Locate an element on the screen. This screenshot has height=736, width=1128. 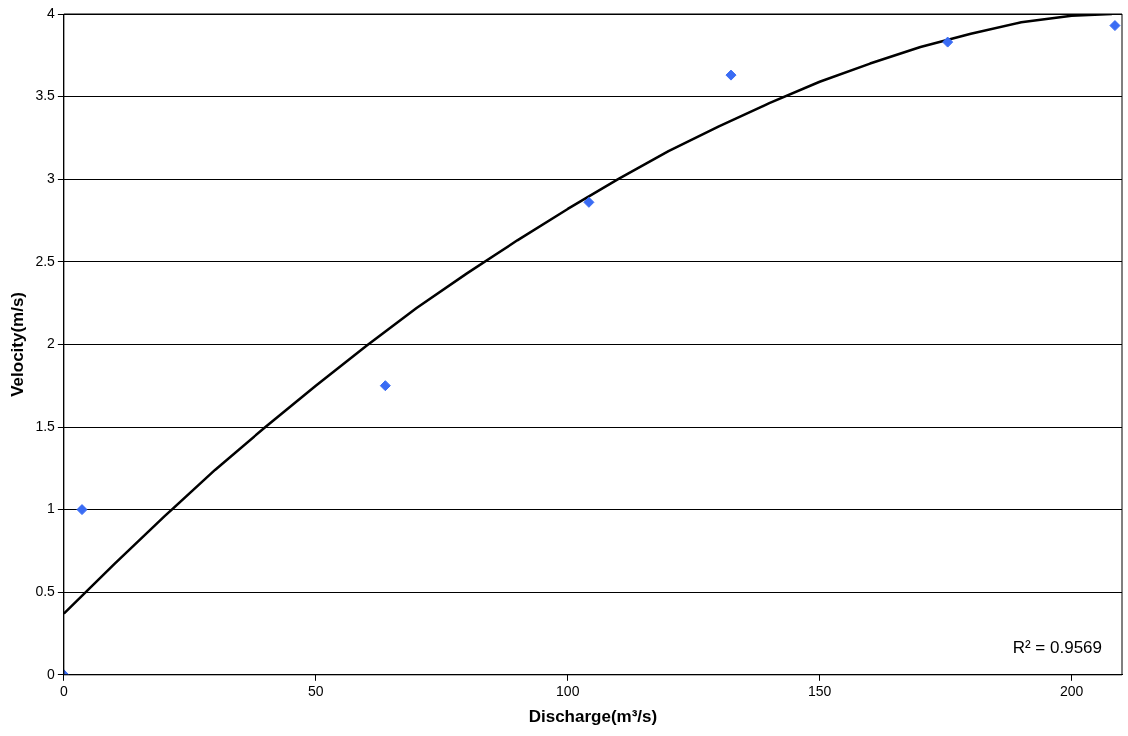
y-tick-label: 4 is located at coordinates (51, 12).